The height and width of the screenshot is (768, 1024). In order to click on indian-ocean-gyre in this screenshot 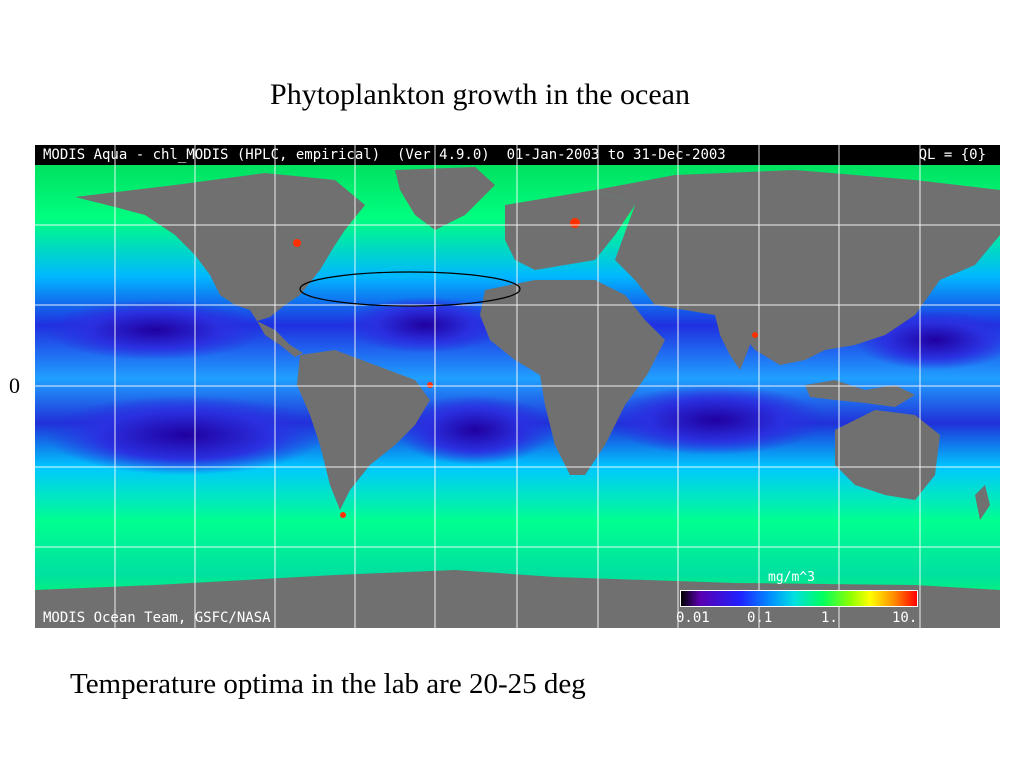, I will do `click(715, 420)`.